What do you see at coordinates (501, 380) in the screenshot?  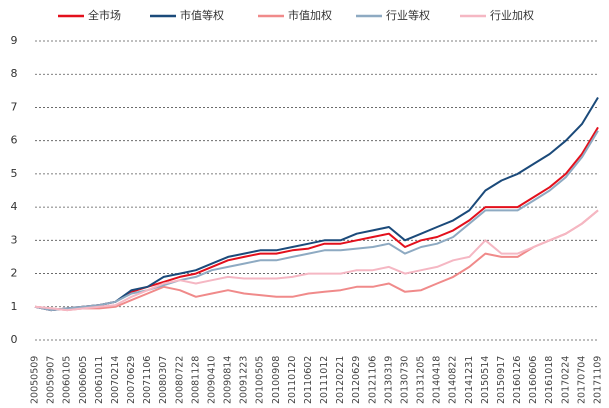 I see `x-tick-label: 20150917` at bounding box center [501, 380].